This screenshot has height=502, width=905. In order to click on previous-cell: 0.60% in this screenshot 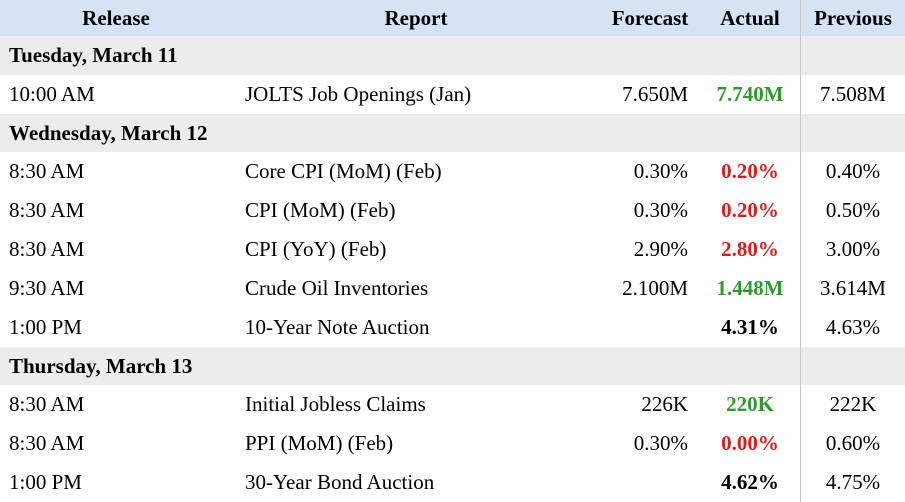, I will do `click(852, 444)`.